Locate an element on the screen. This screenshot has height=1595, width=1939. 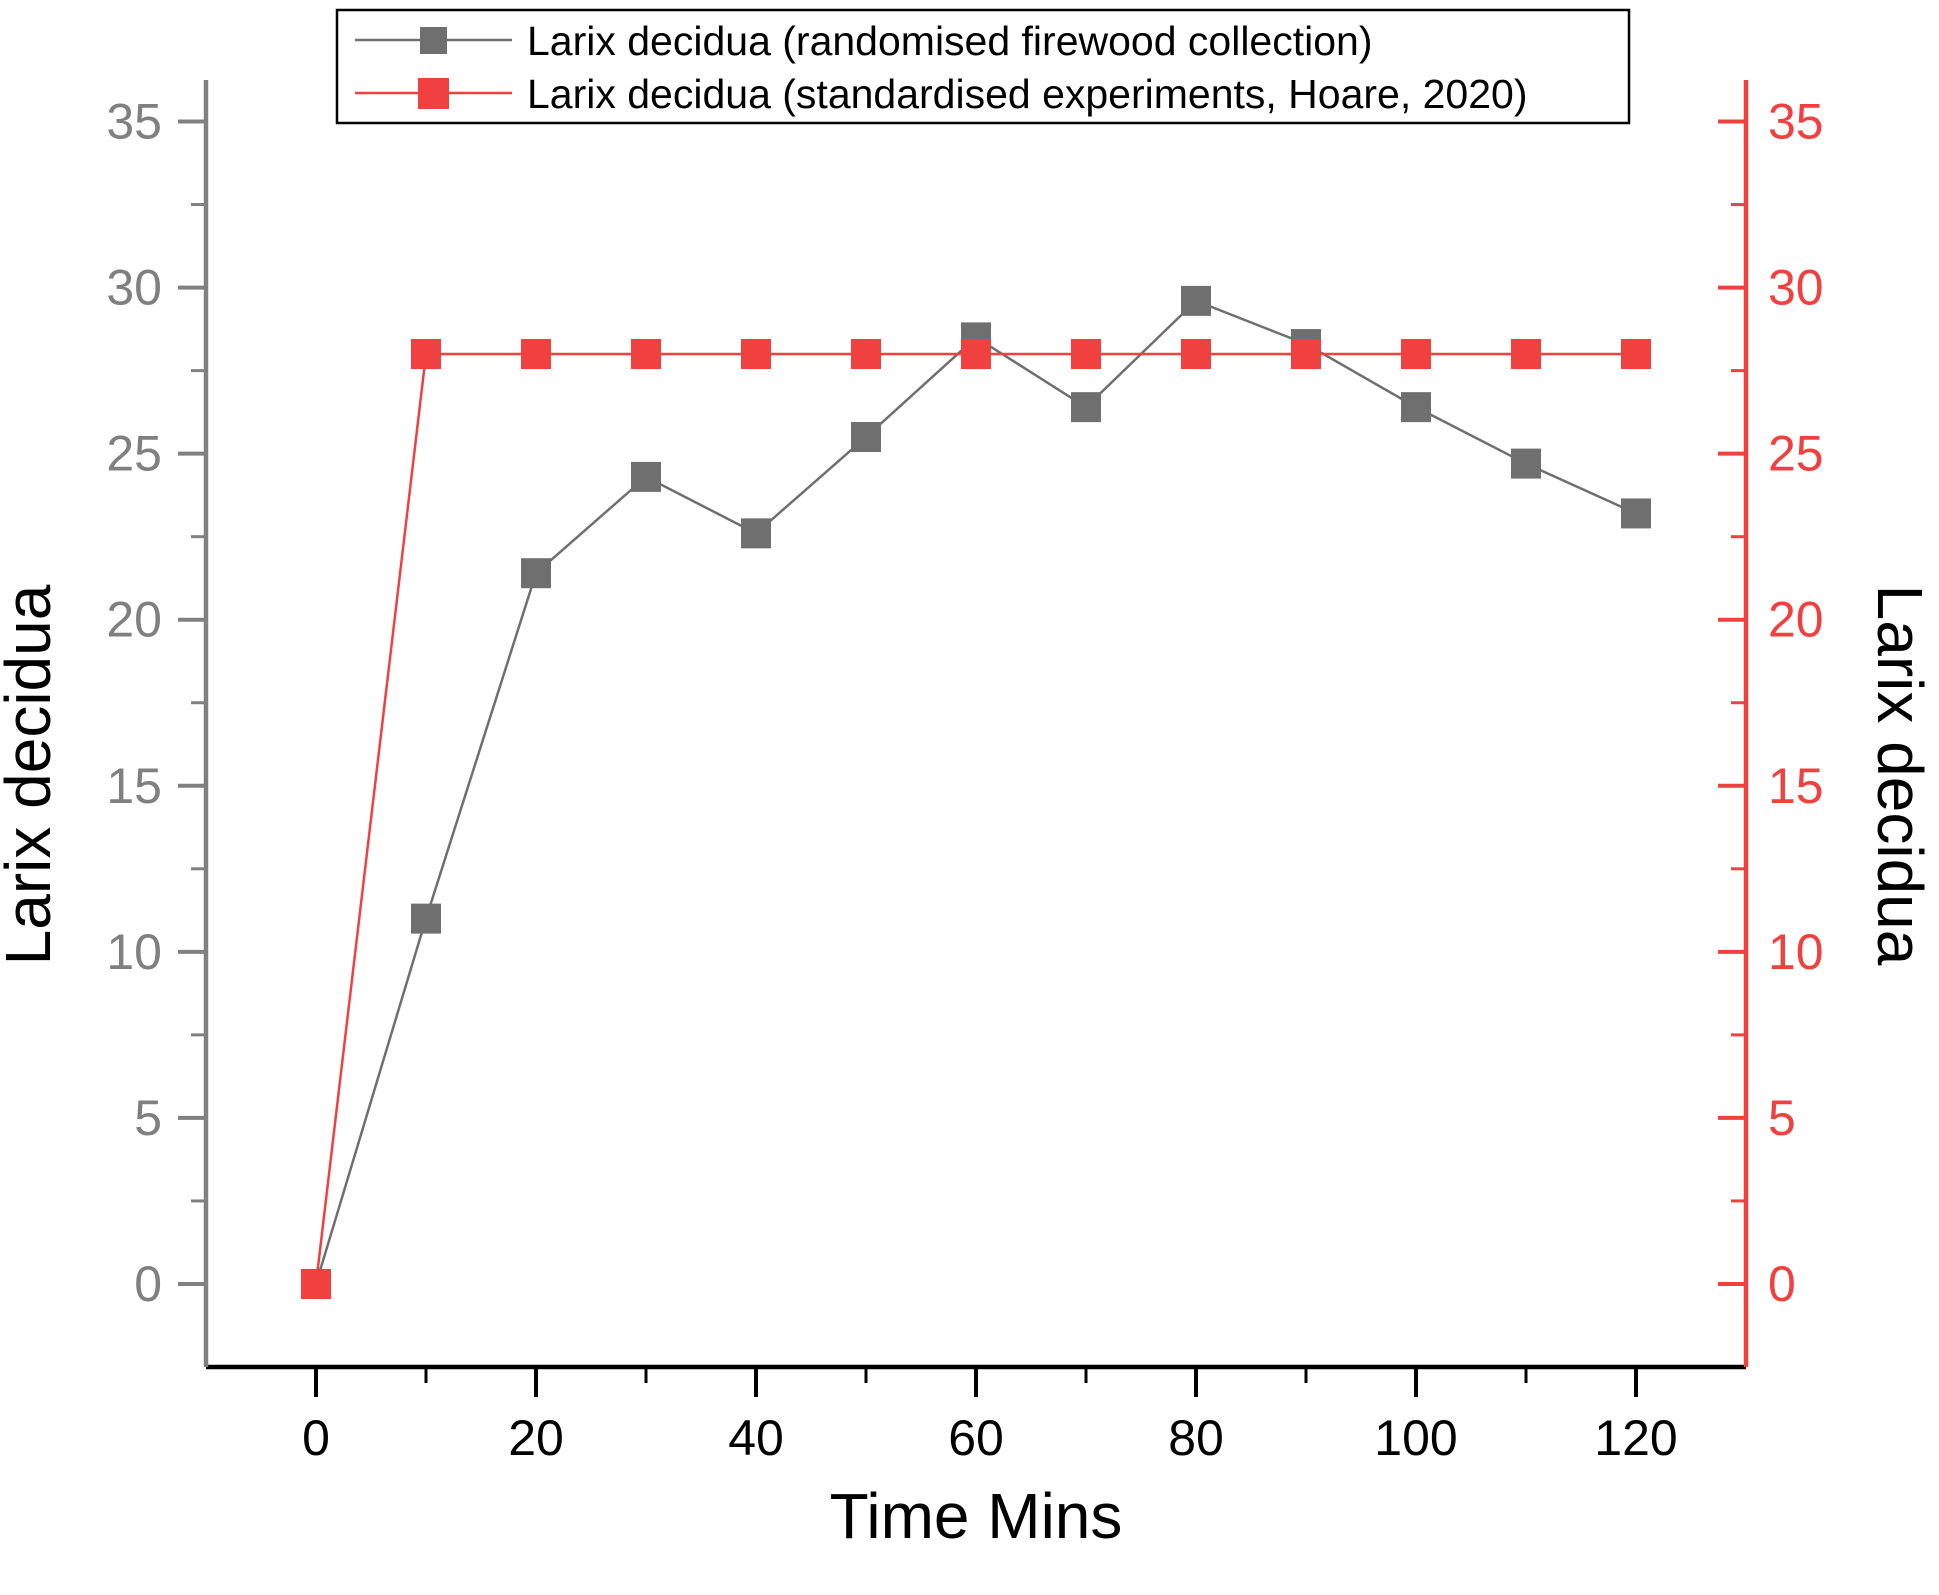
series-1-marker-t80 is located at coordinates (1196, 354).